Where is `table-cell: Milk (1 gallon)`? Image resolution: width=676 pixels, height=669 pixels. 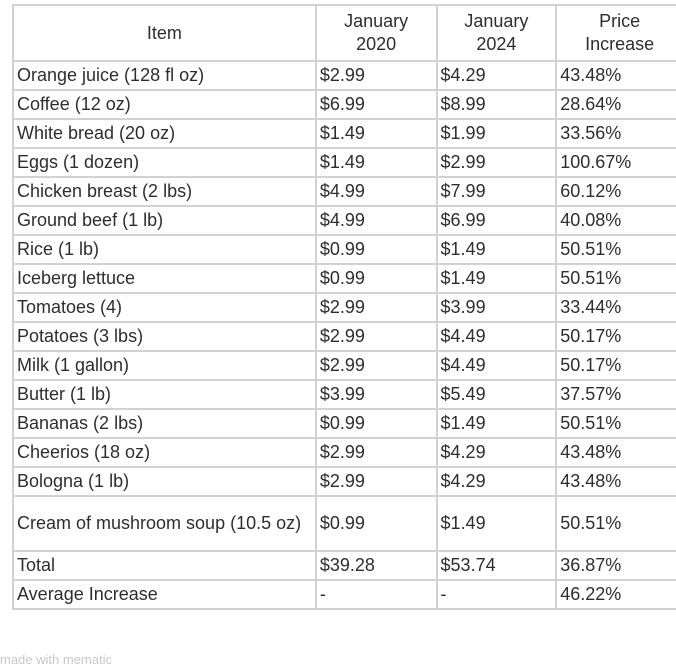
table-cell: Milk (1 gallon) is located at coordinates (164, 365).